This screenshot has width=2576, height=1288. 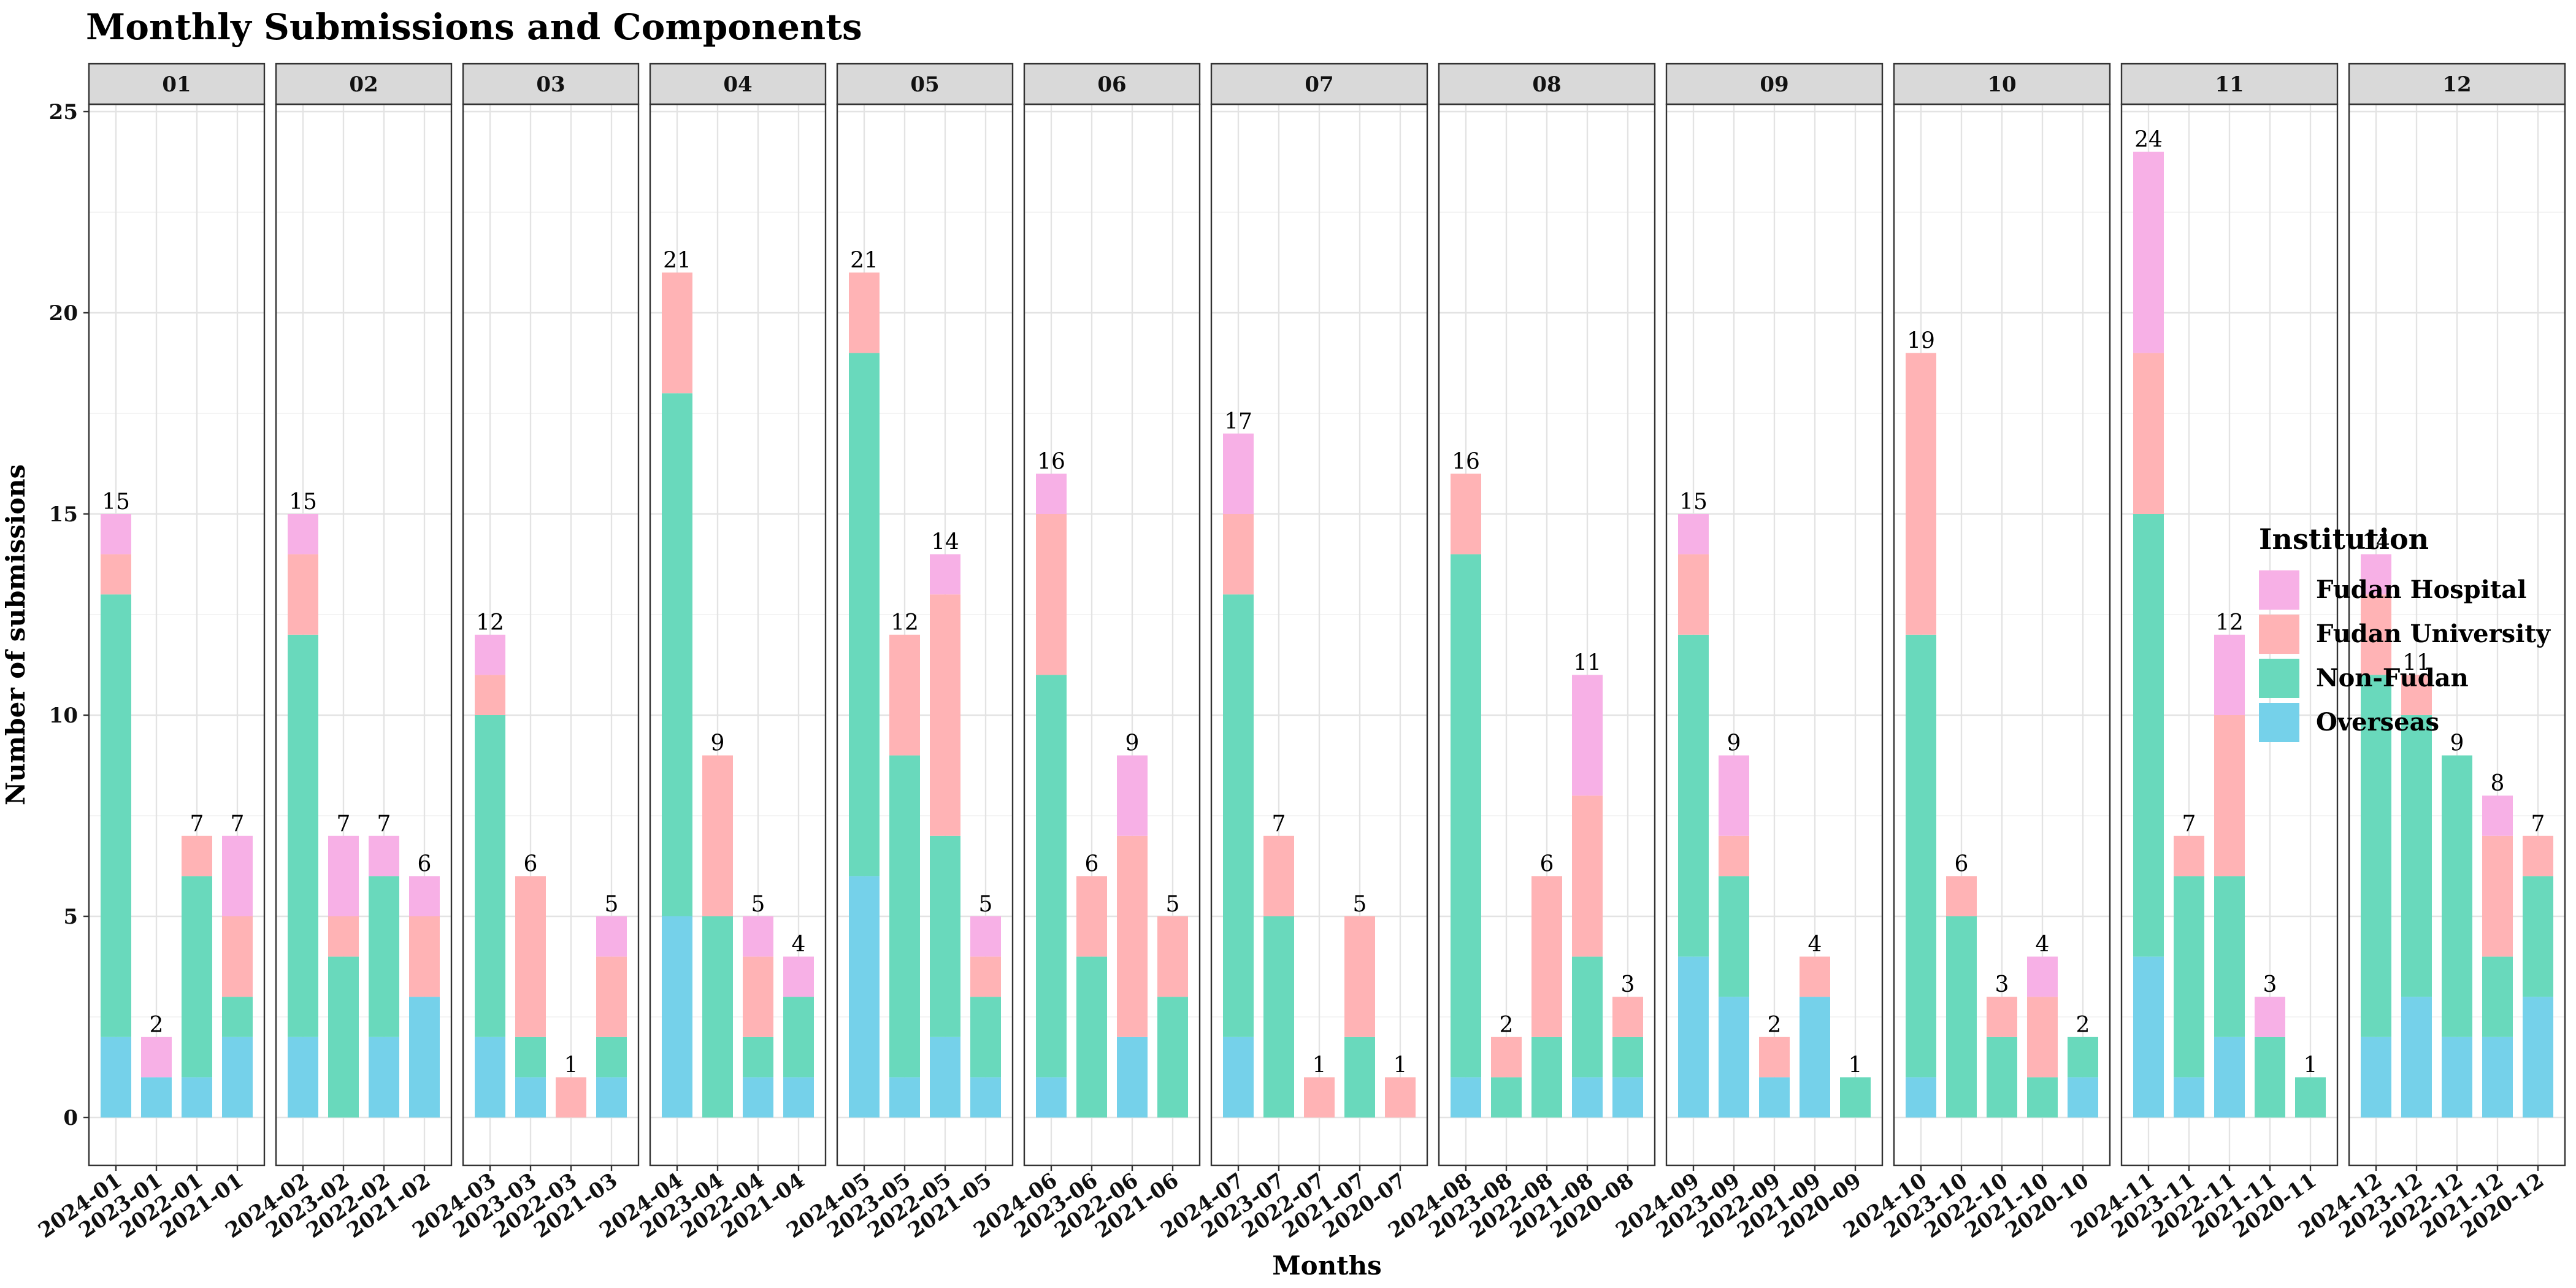 I want to click on bar-segment-2024-05-overseas, so click(x=864, y=996).